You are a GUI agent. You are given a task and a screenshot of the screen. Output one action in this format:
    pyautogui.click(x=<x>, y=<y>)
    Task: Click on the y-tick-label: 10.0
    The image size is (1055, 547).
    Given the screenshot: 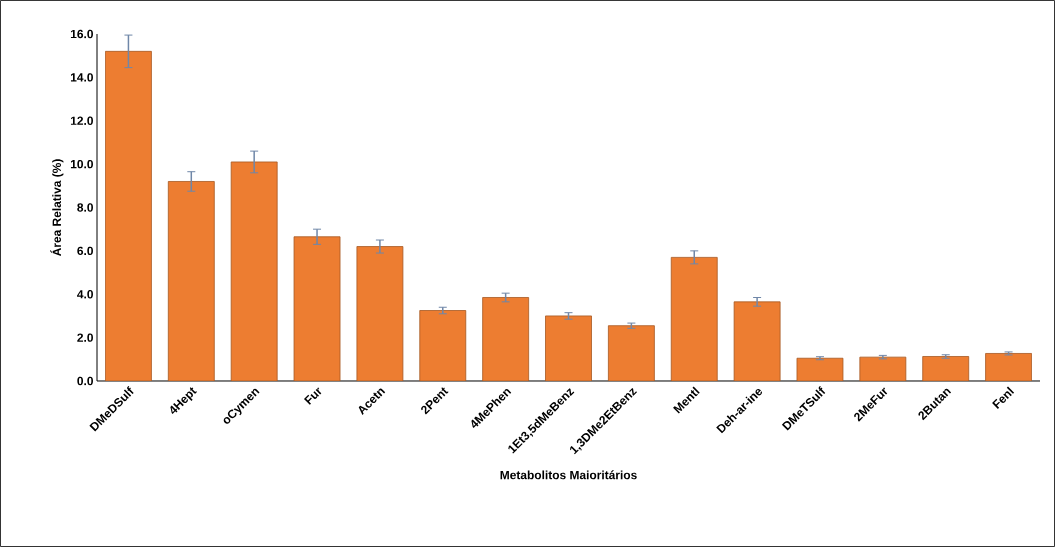 What is the action you would take?
    pyautogui.click(x=81, y=164)
    